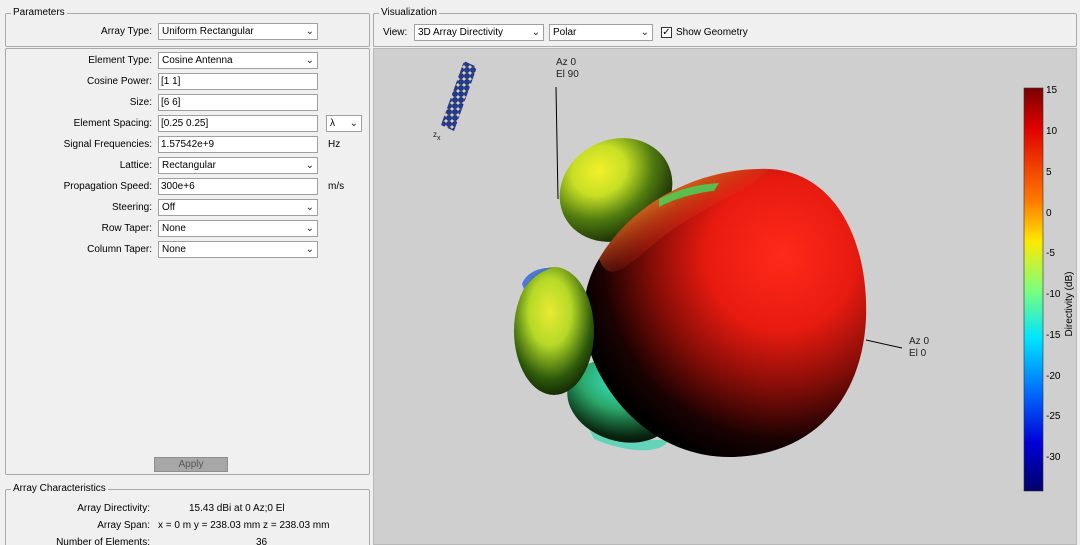  What do you see at coordinates (712, 32) in the screenshot?
I see `show-geometry-label: Show Geometry` at bounding box center [712, 32].